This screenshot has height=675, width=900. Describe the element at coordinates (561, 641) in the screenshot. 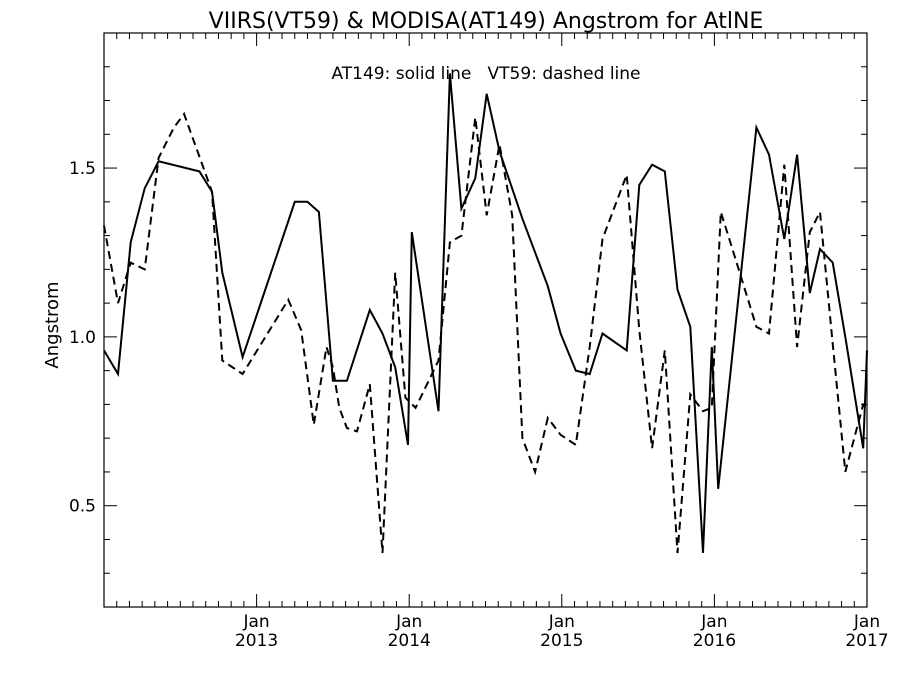

I see `x-tick-year-label: 2015` at that location.